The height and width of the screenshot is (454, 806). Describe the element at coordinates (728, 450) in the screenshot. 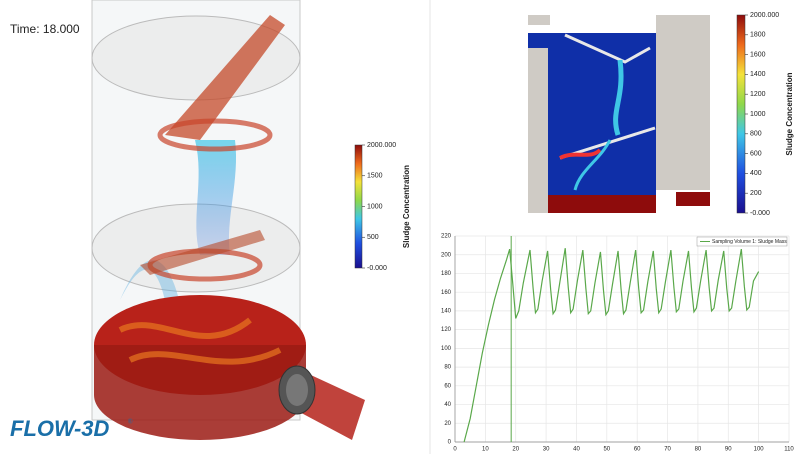

I see `x-tick-label: 90` at that location.